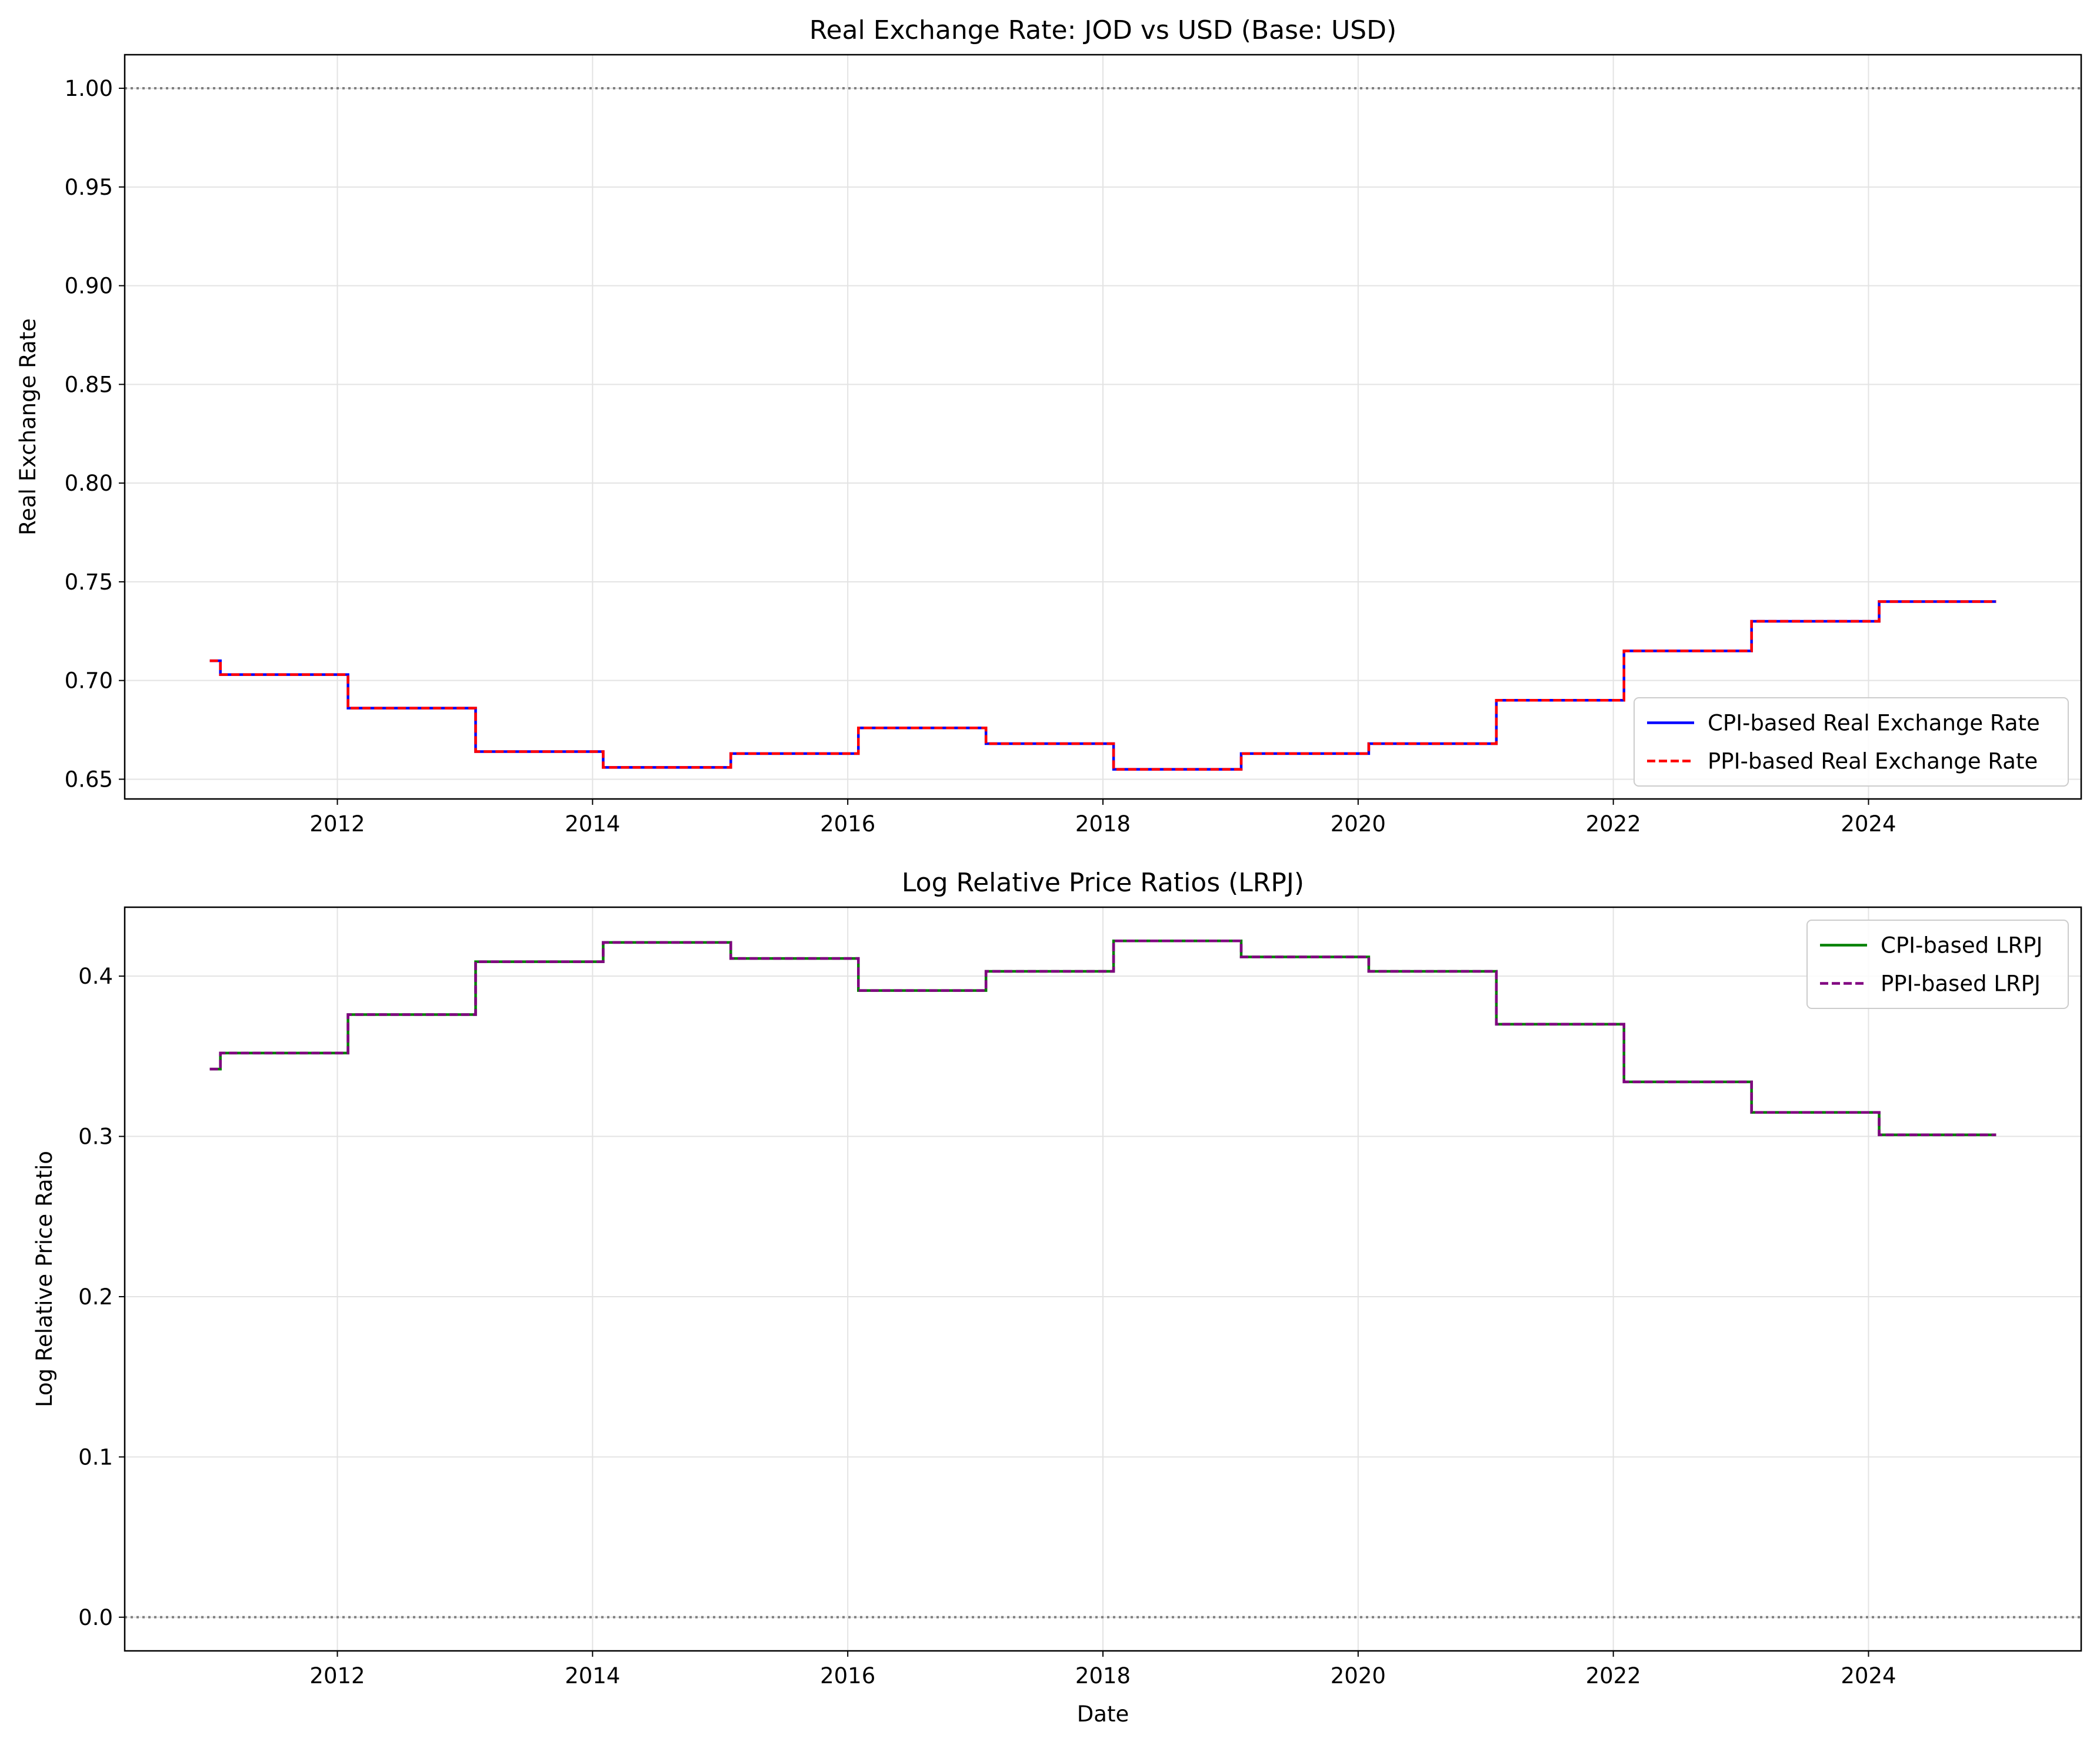 The height and width of the screenshot is (1745, 2100). I want to click on lrpj-chart-title: Log Relative Price Ratios (LRPJ), so click(1103, 883).